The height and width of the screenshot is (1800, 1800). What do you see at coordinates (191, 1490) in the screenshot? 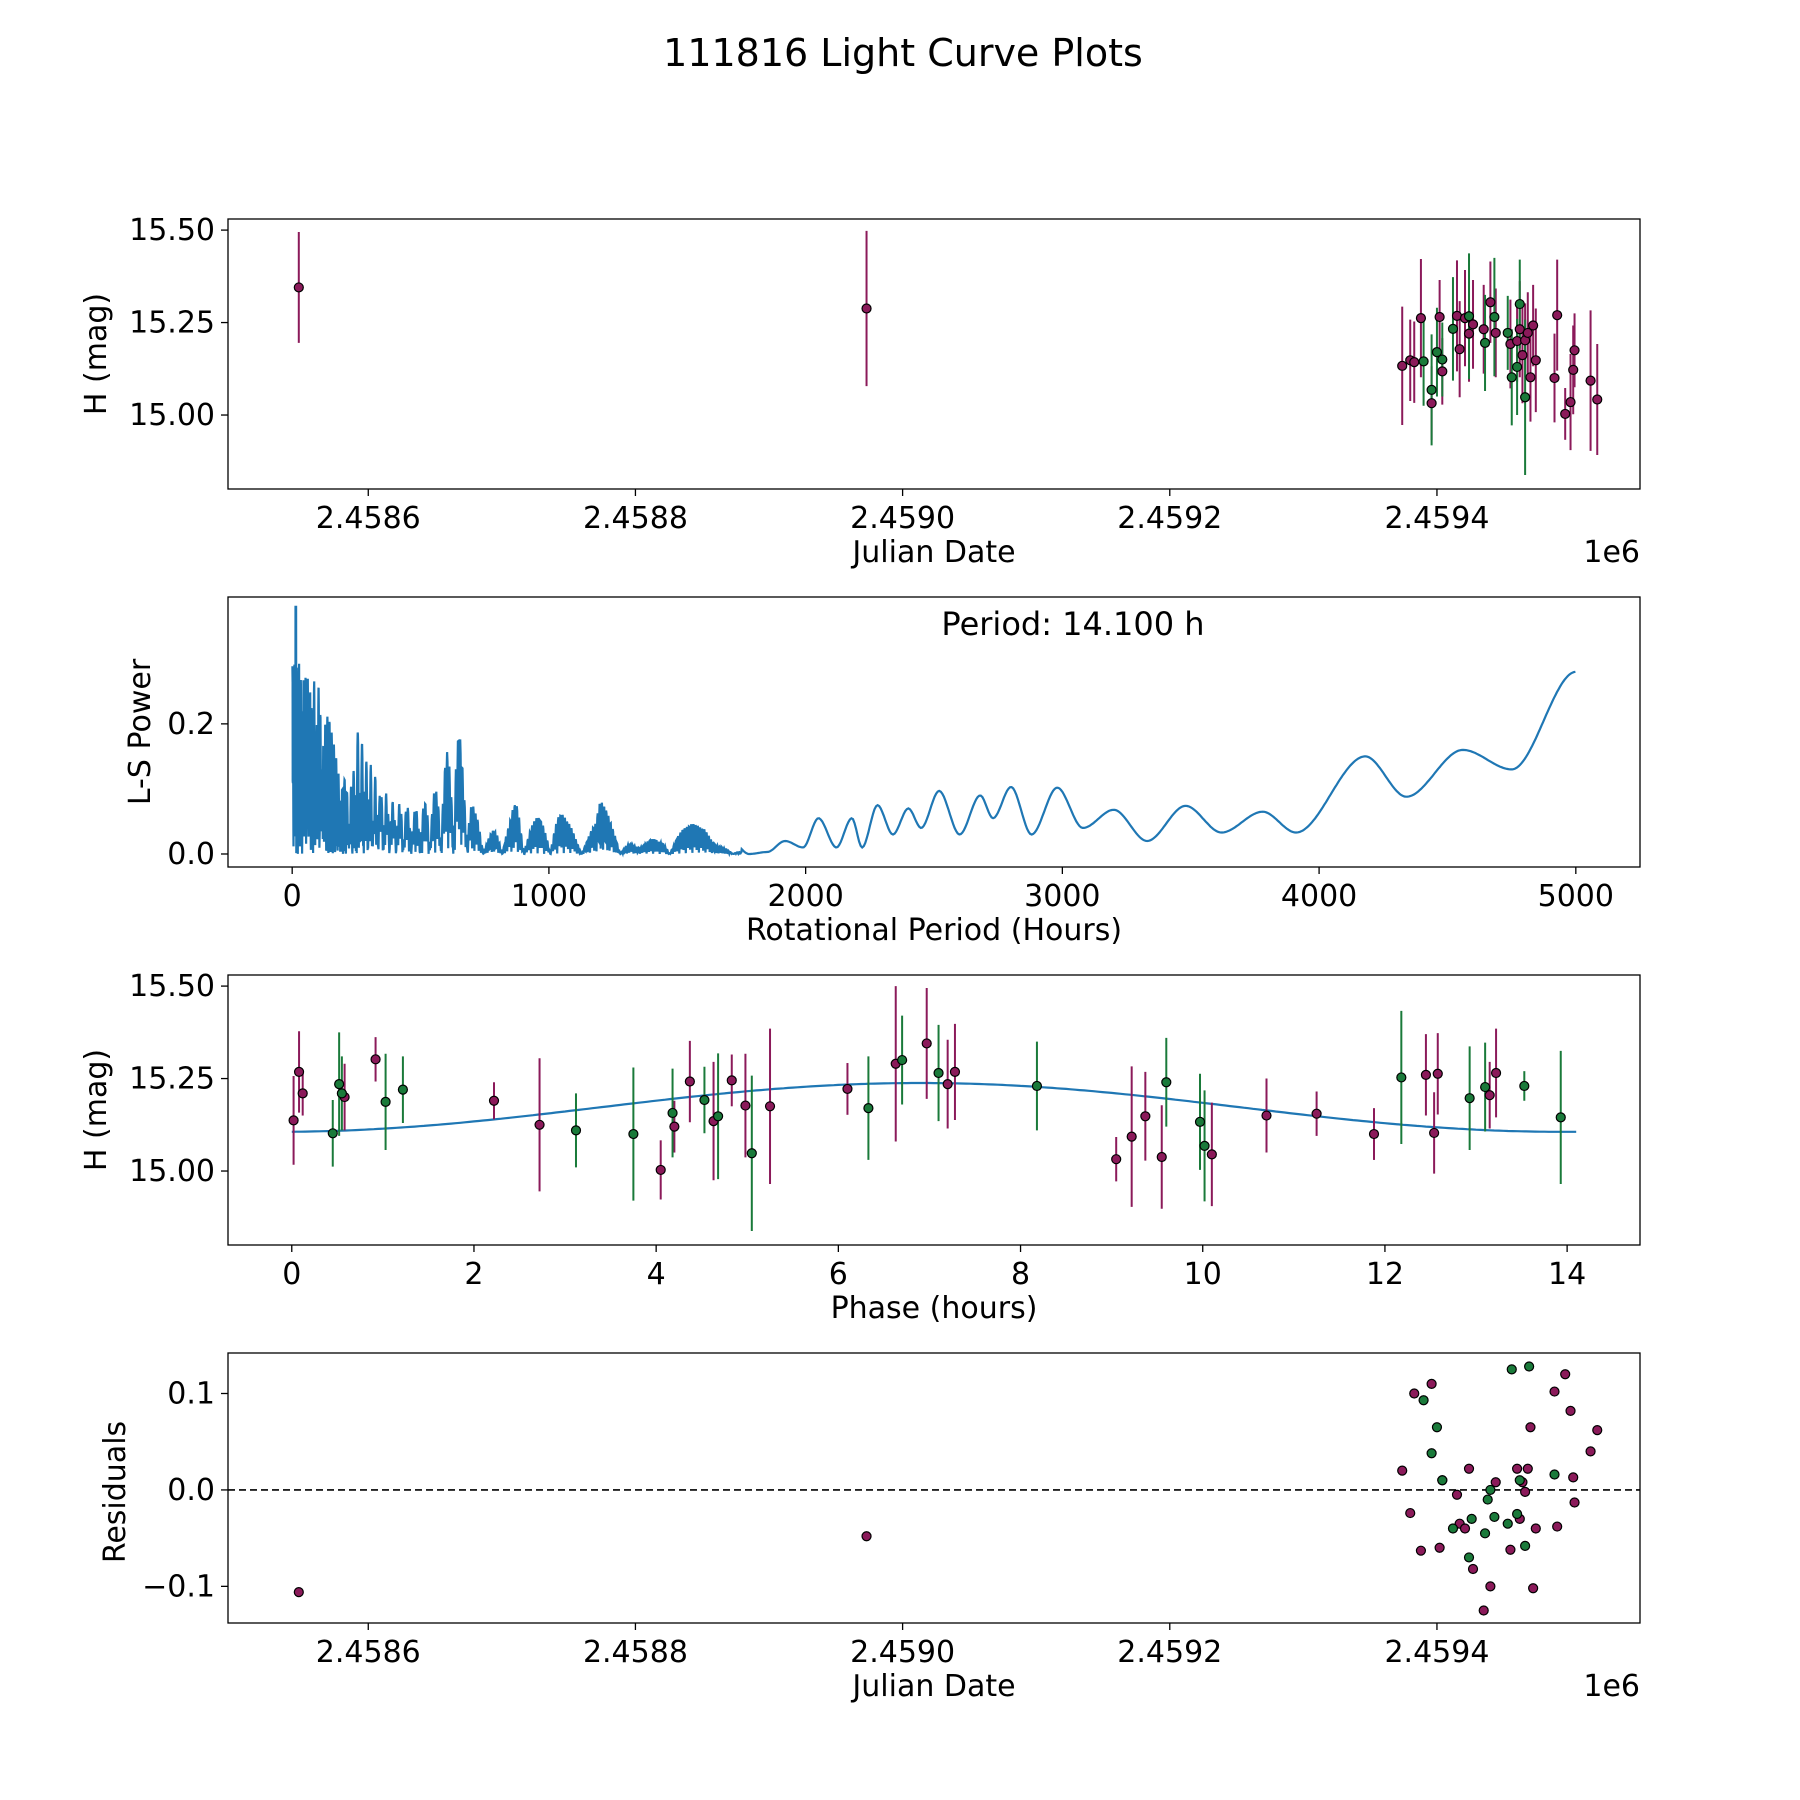
I see `y-tick-label: 0.0` at bounding box center [191, 1490].